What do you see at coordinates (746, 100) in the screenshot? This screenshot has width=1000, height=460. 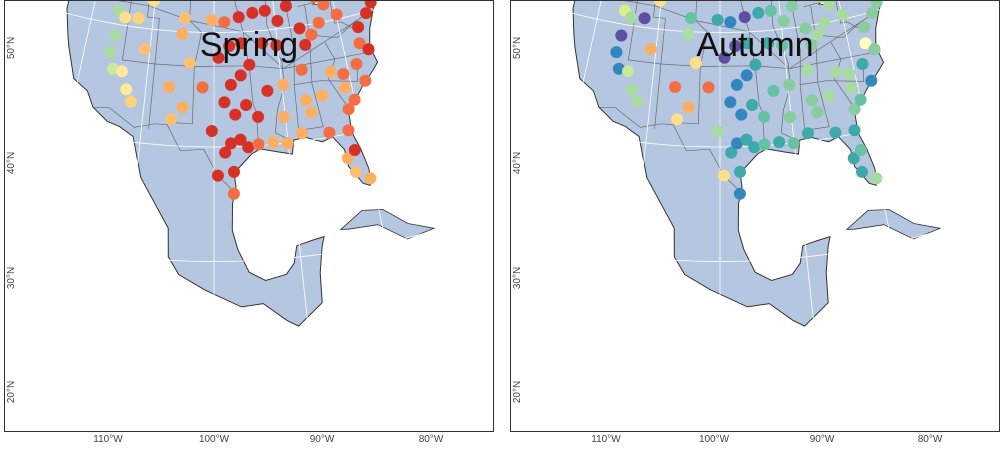 I see `station-markers` at bounding box center [746, 100].